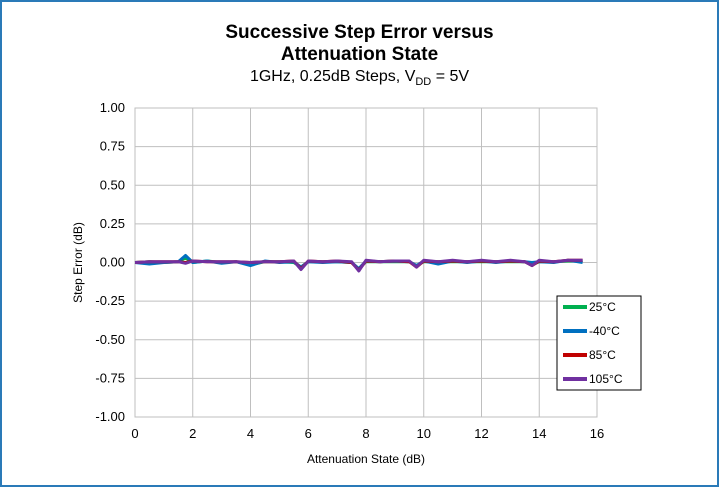 The image size is (719, 487). I want to click on chart-title-line2: Attenuation State, so click(359, 54).